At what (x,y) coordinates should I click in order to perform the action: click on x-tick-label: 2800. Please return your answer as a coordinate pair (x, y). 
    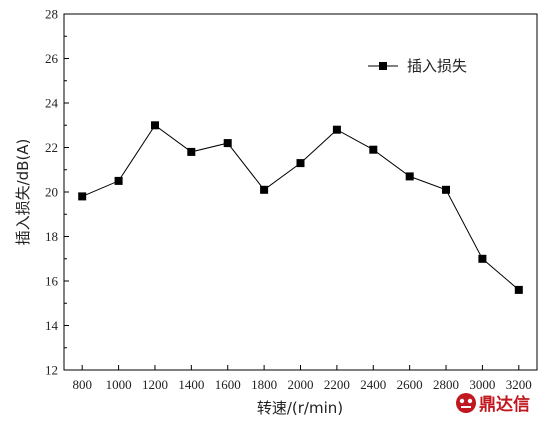
    Looking at the image, I should click on (446, 384).